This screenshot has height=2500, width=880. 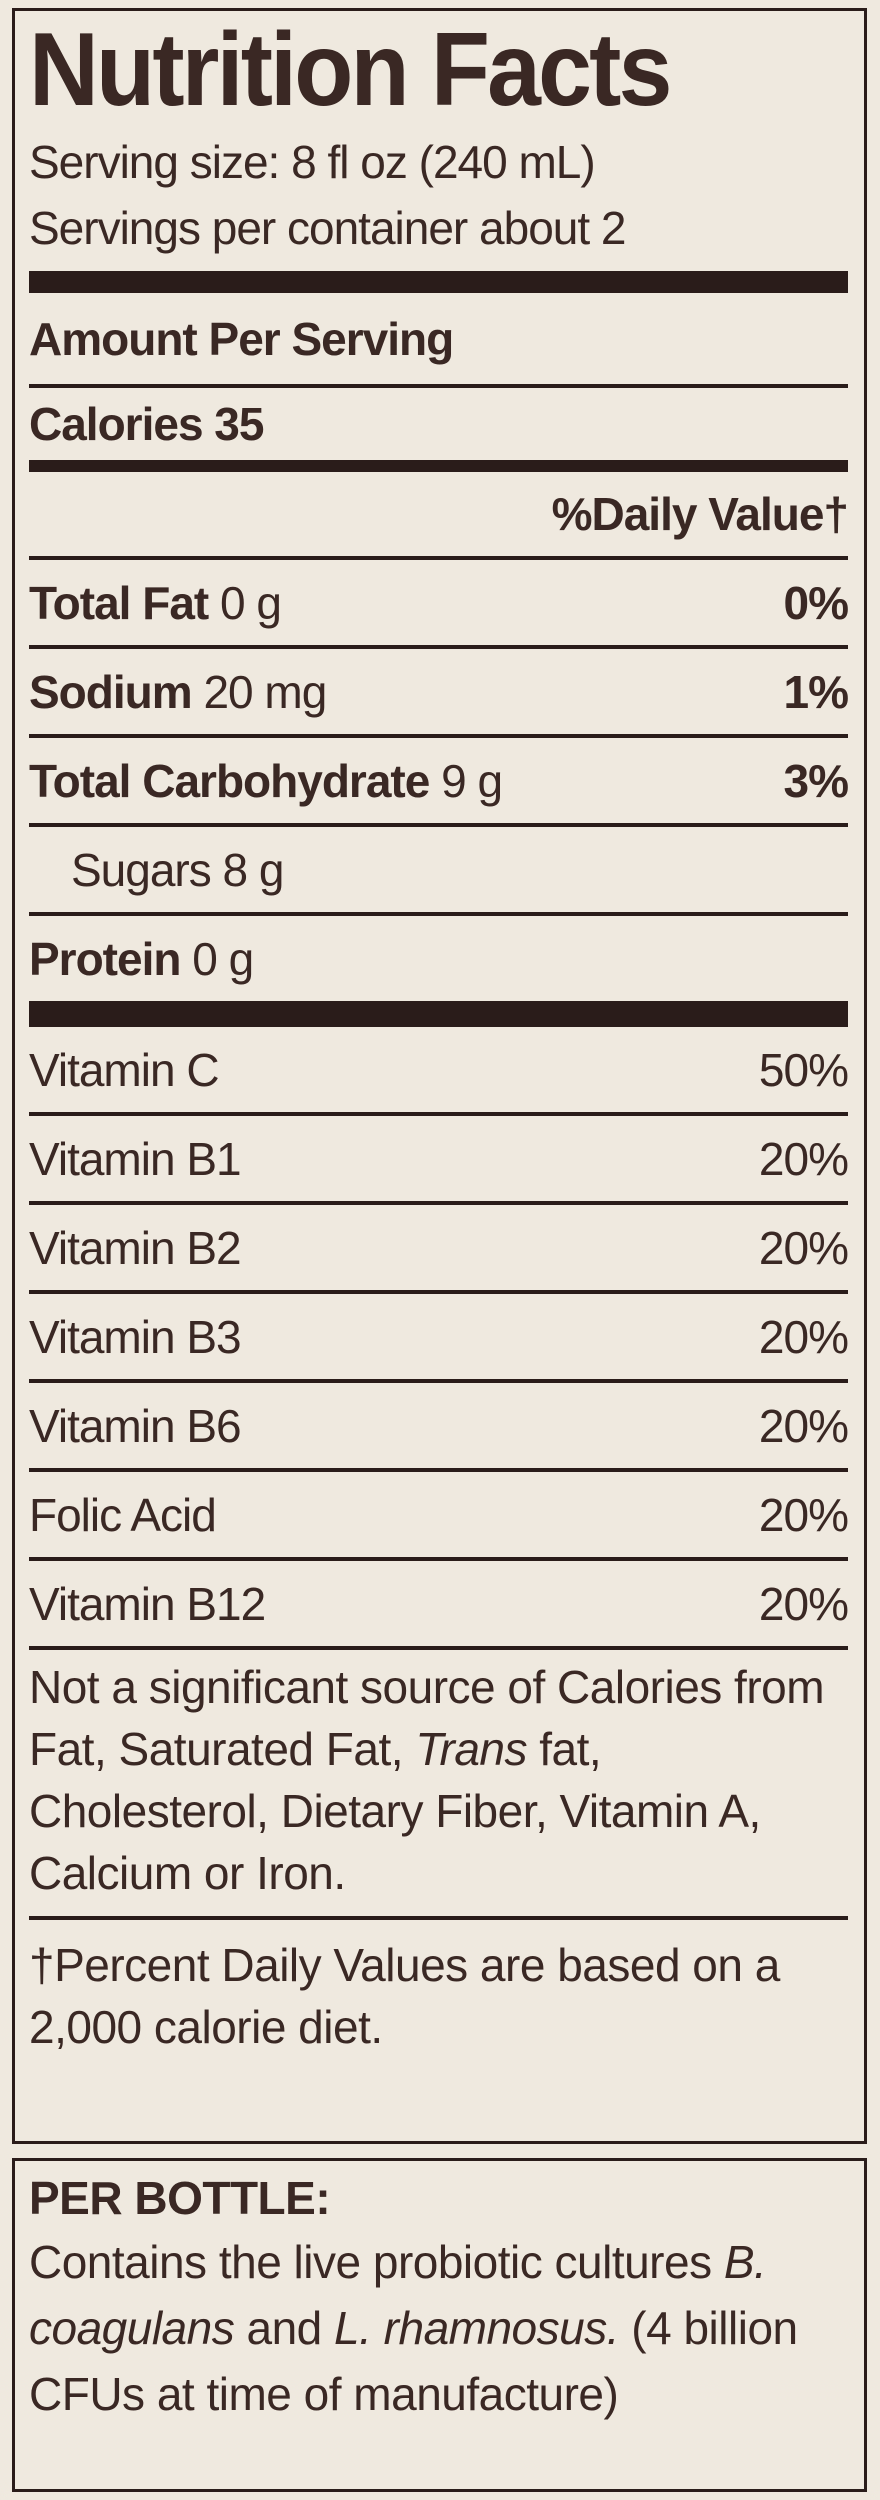 I want to click on nutrient: Total Carbohydrate 9 g, so click(x=266, y=781).